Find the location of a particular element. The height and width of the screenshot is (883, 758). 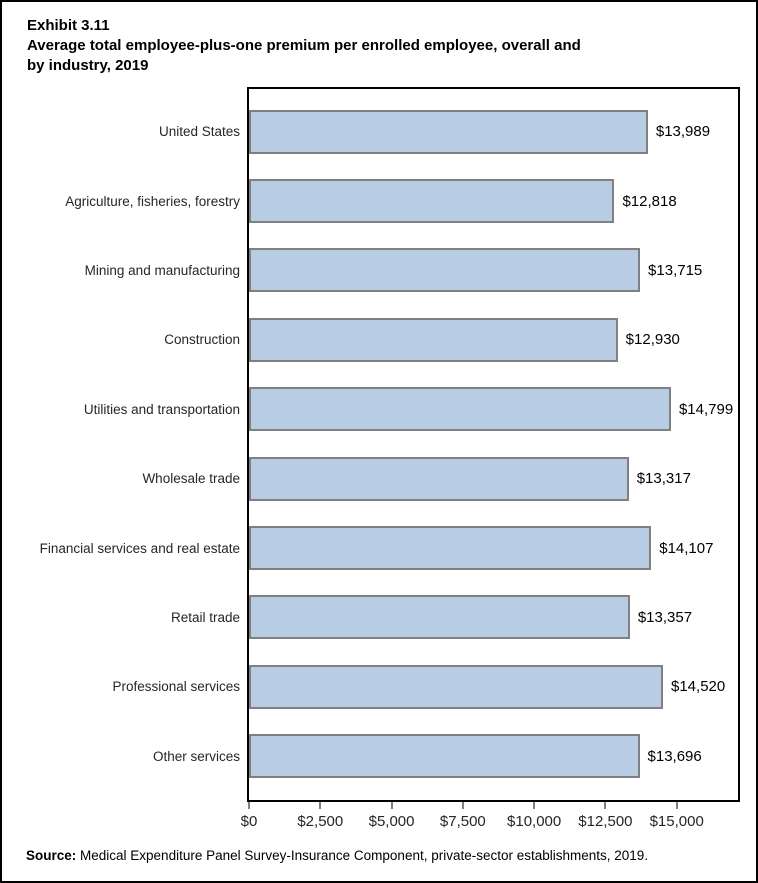

bar-row: Professional services $14,520 is located at coordinates (379, 686).